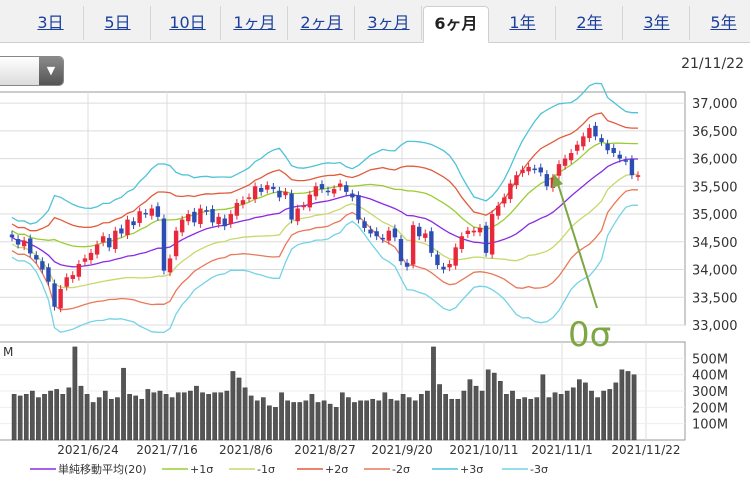 Image resolution: width=750 pixels, height=494 pixels. Describe the element at coordinates (590, 23) in the screenshot. I see `tab-8: 2年` at that location.